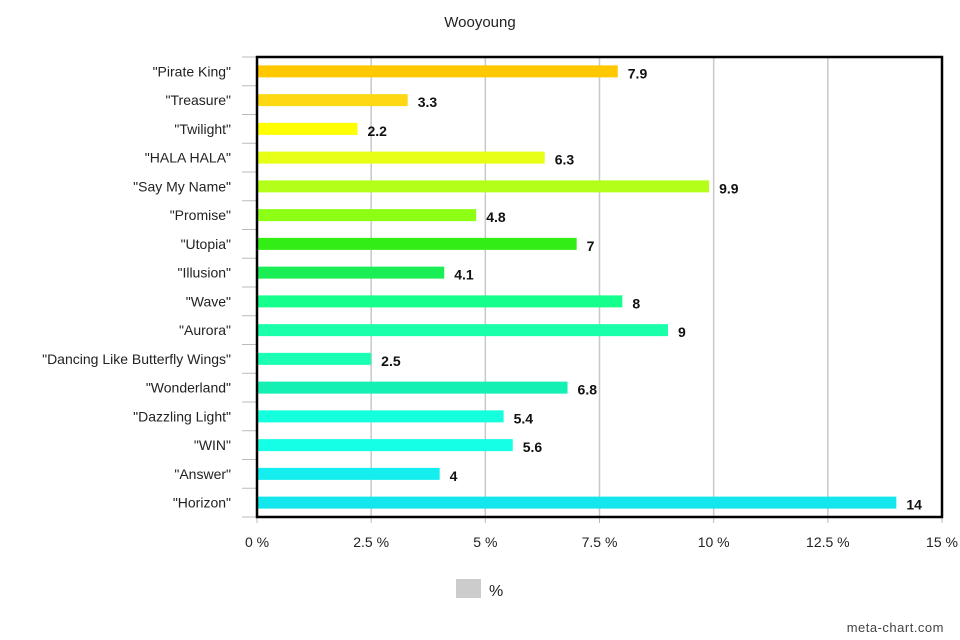  I want to click on category-label: "Horizon", so click(202, 503).